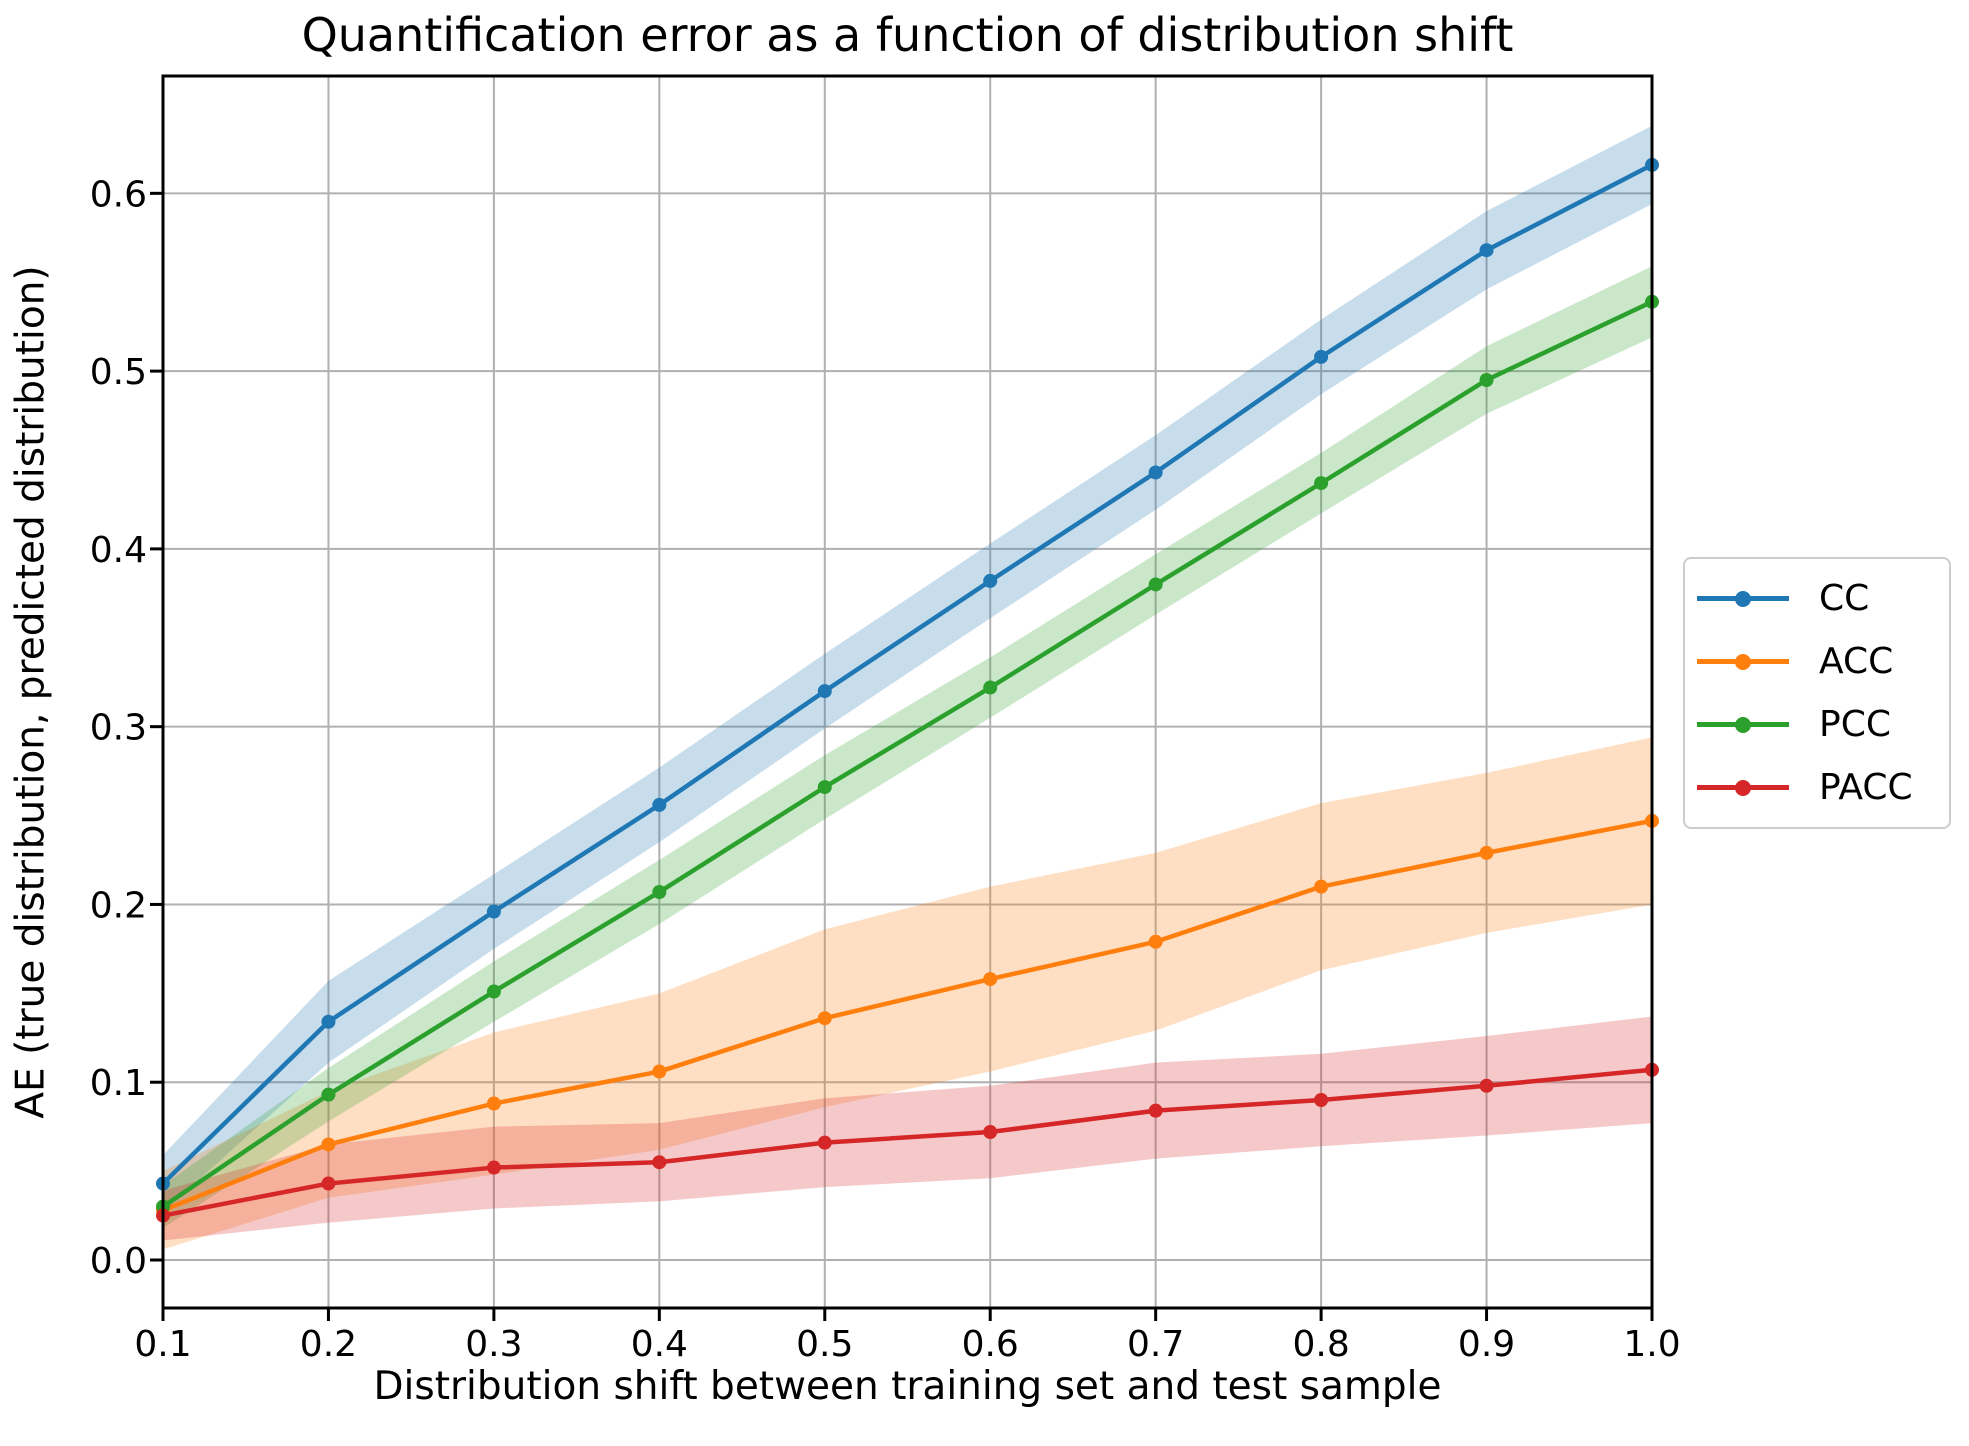  I want to click on y-tick-label: 0.2, so click(118, 905).